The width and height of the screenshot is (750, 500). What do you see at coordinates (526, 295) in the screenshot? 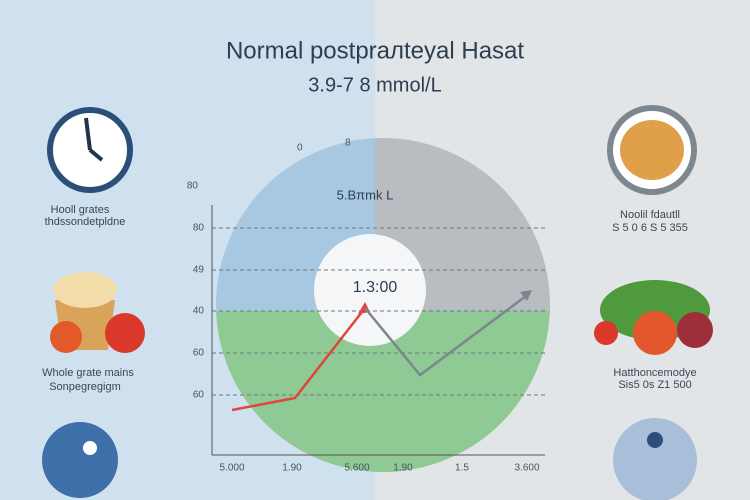
I see `arrow` at bounding box center [526, 295].